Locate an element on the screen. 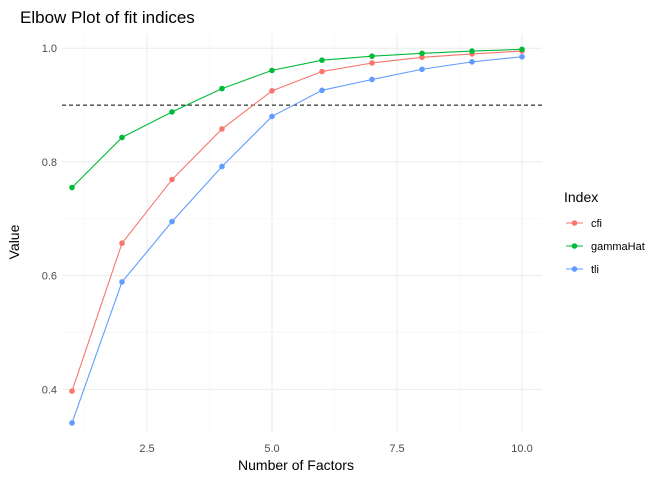 The height and width of the screenshot is (480, 672). y-tick-label: 0.4 is located at coordinates (49, 390).